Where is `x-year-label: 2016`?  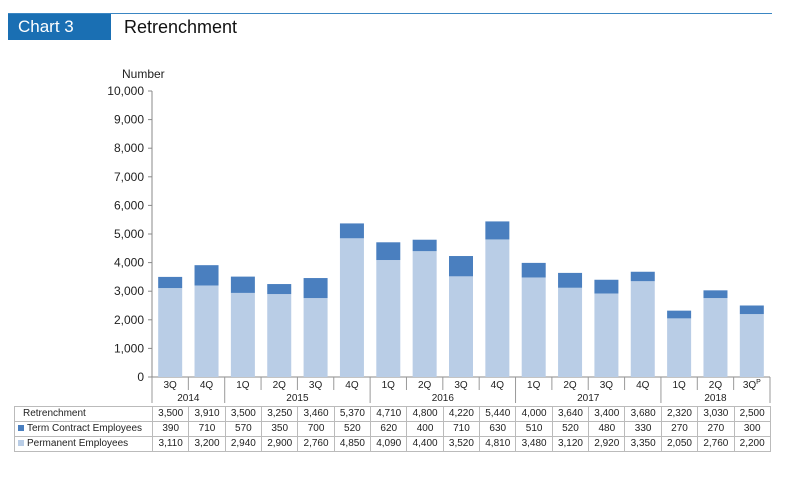
x-year-label: 2016 is located at coordinates (443, 398).